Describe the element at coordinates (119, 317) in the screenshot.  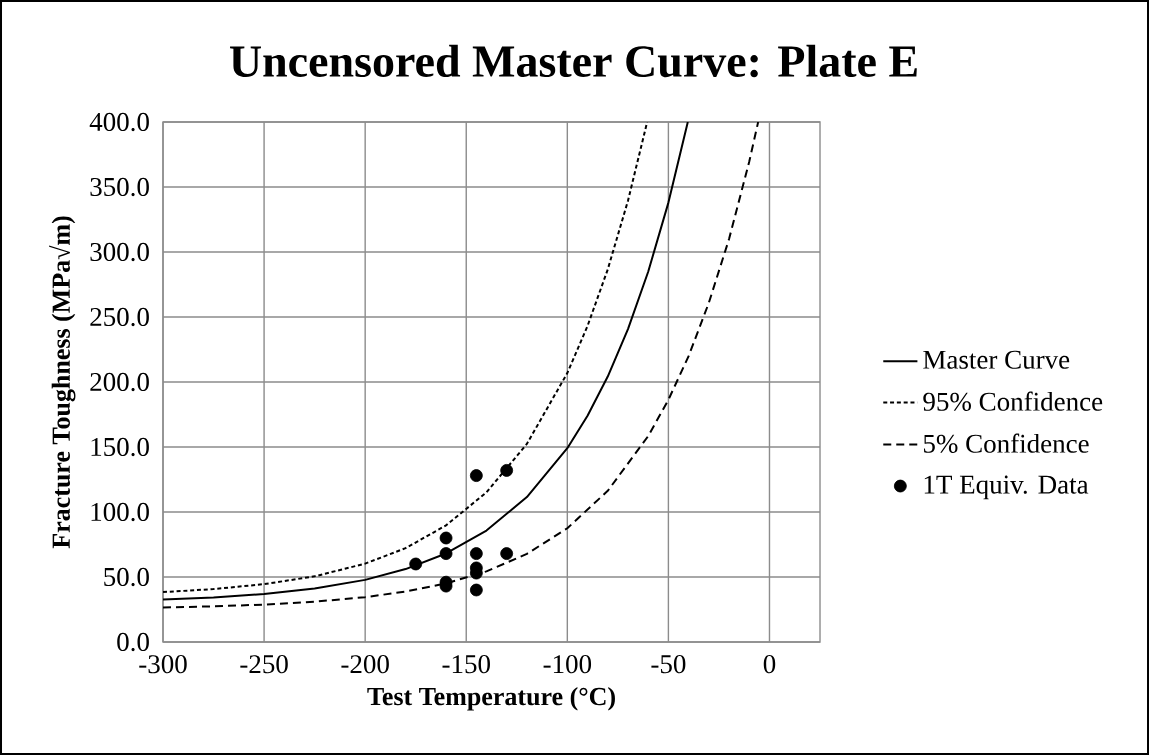
I see `y-tick-label: 250.0` at that location.